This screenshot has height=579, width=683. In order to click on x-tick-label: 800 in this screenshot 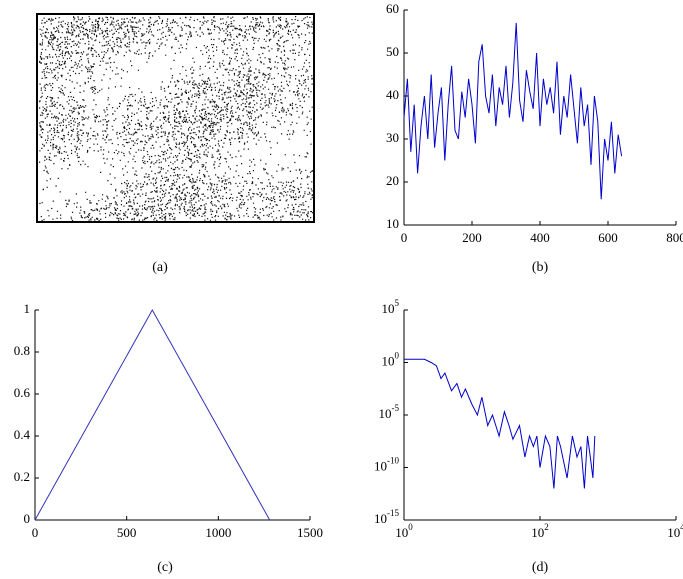, I will do `click(674, 237)`.